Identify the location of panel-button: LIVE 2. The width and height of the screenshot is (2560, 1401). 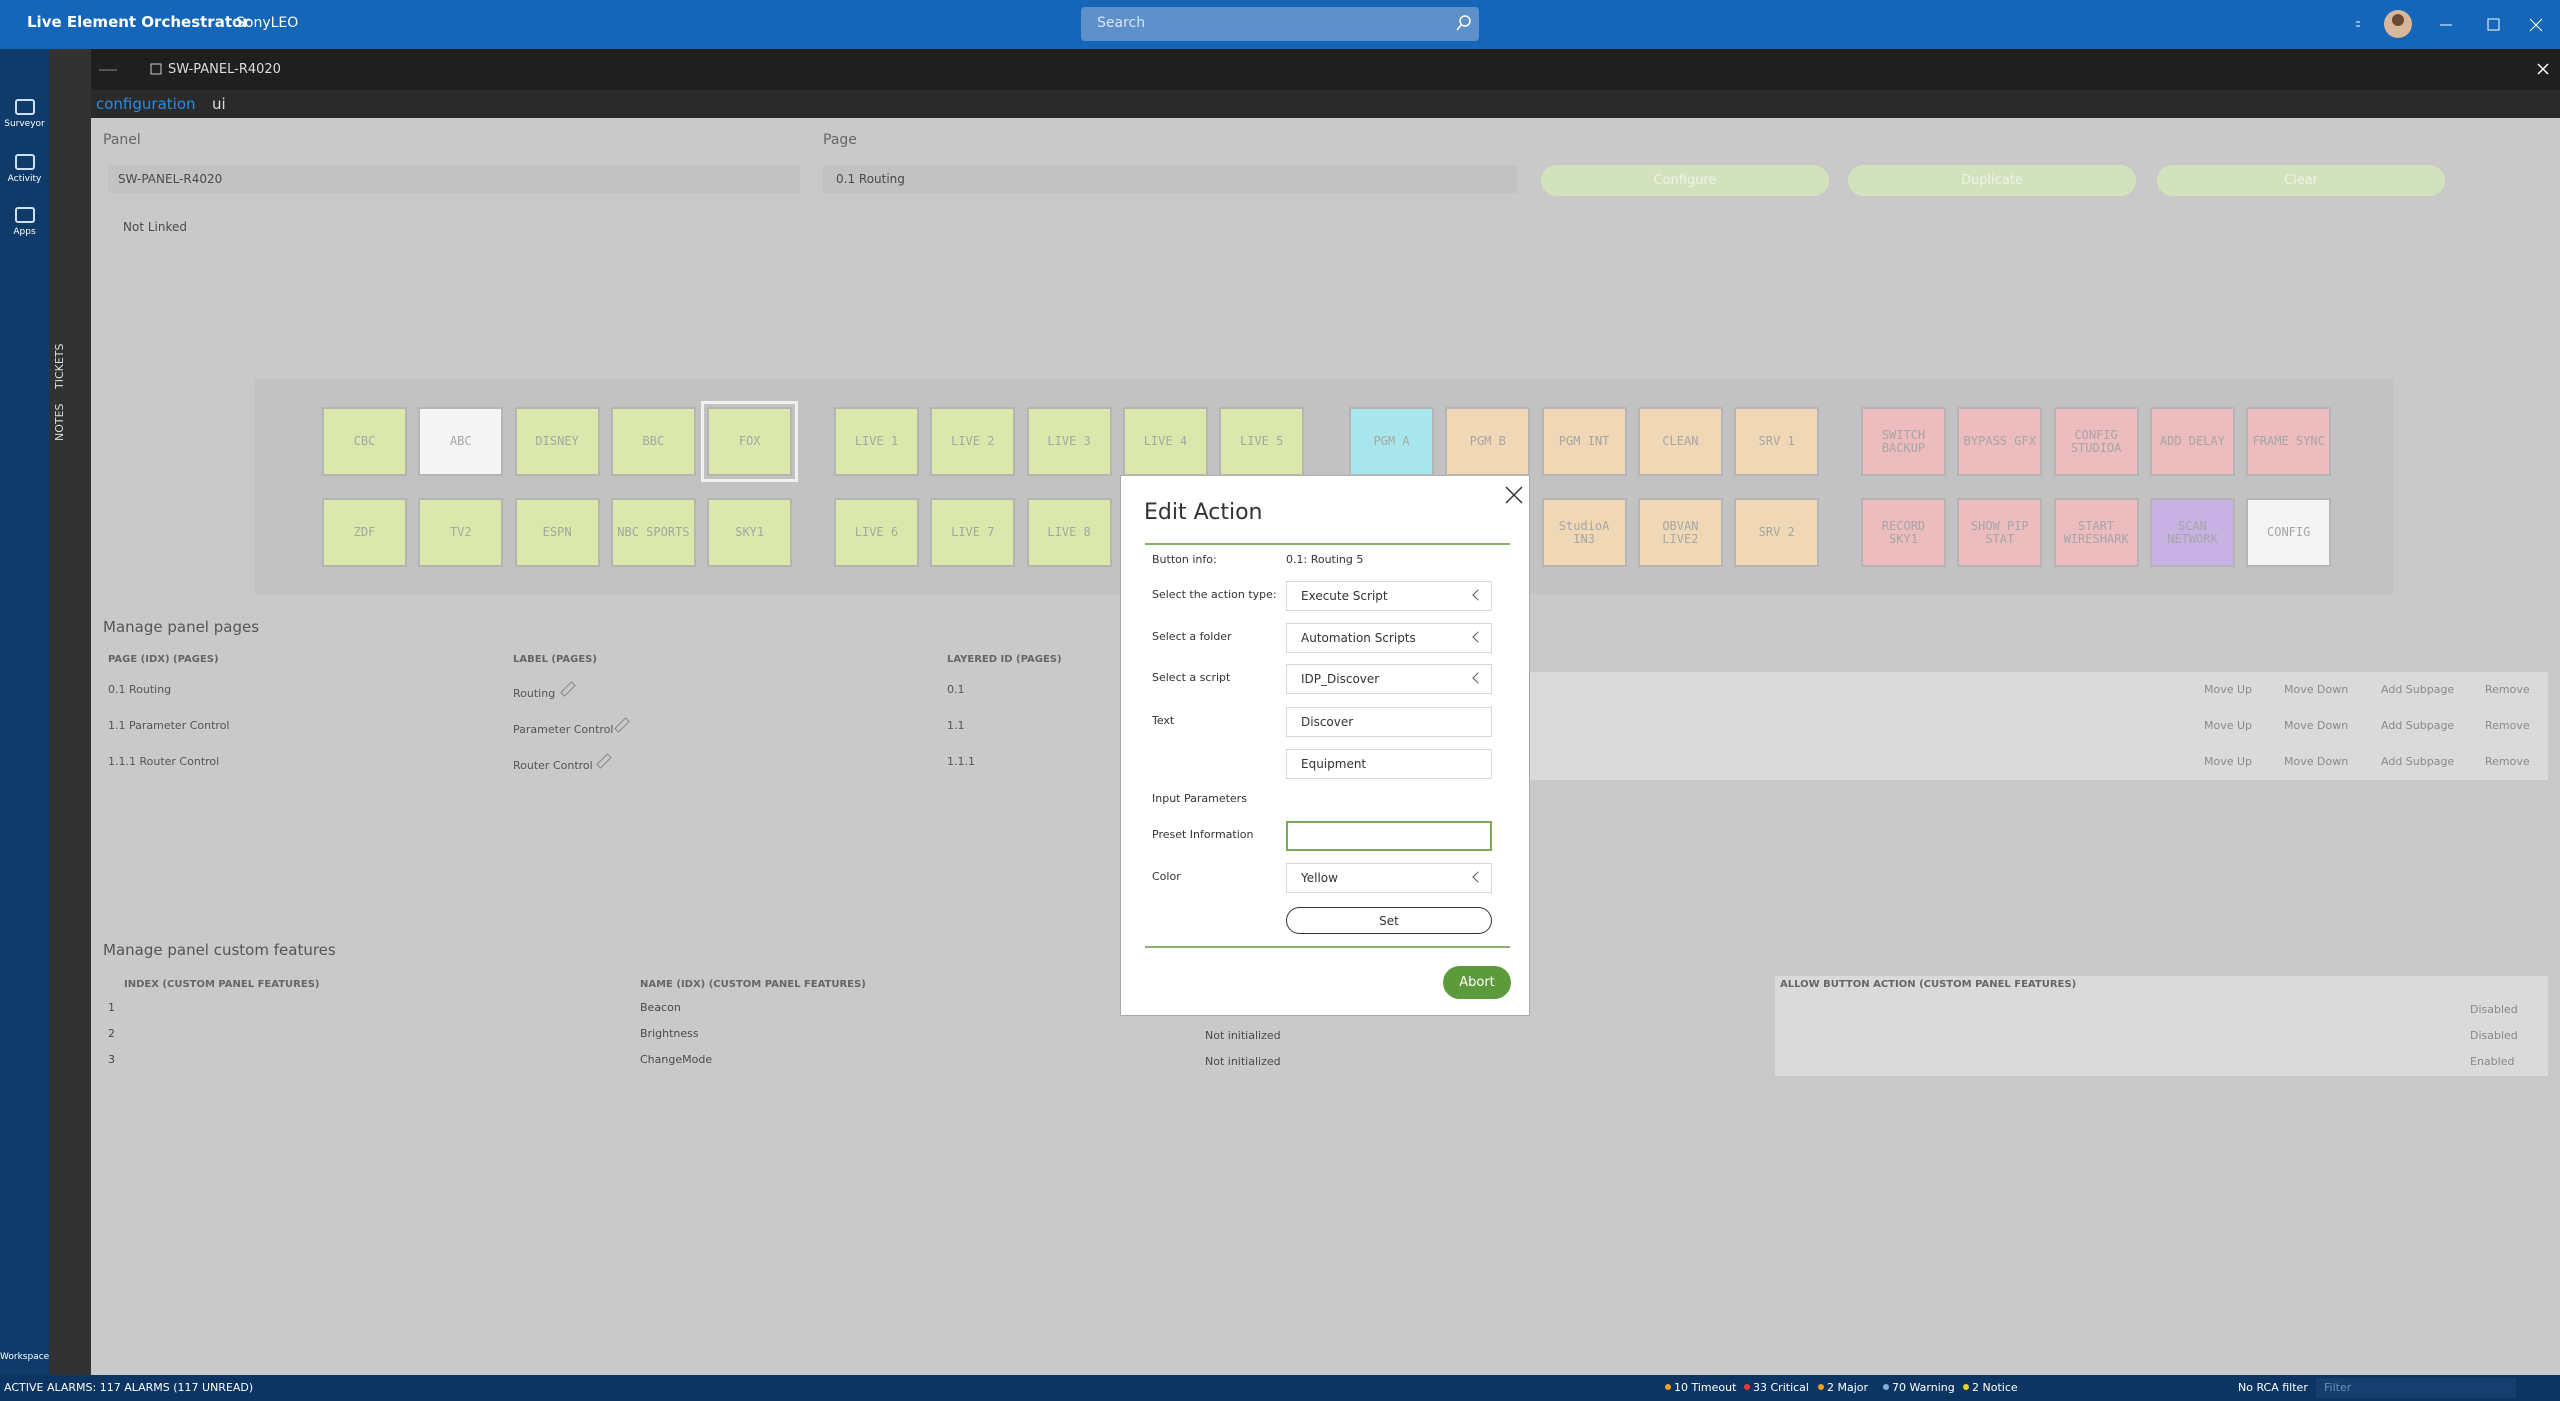
(973, 441).